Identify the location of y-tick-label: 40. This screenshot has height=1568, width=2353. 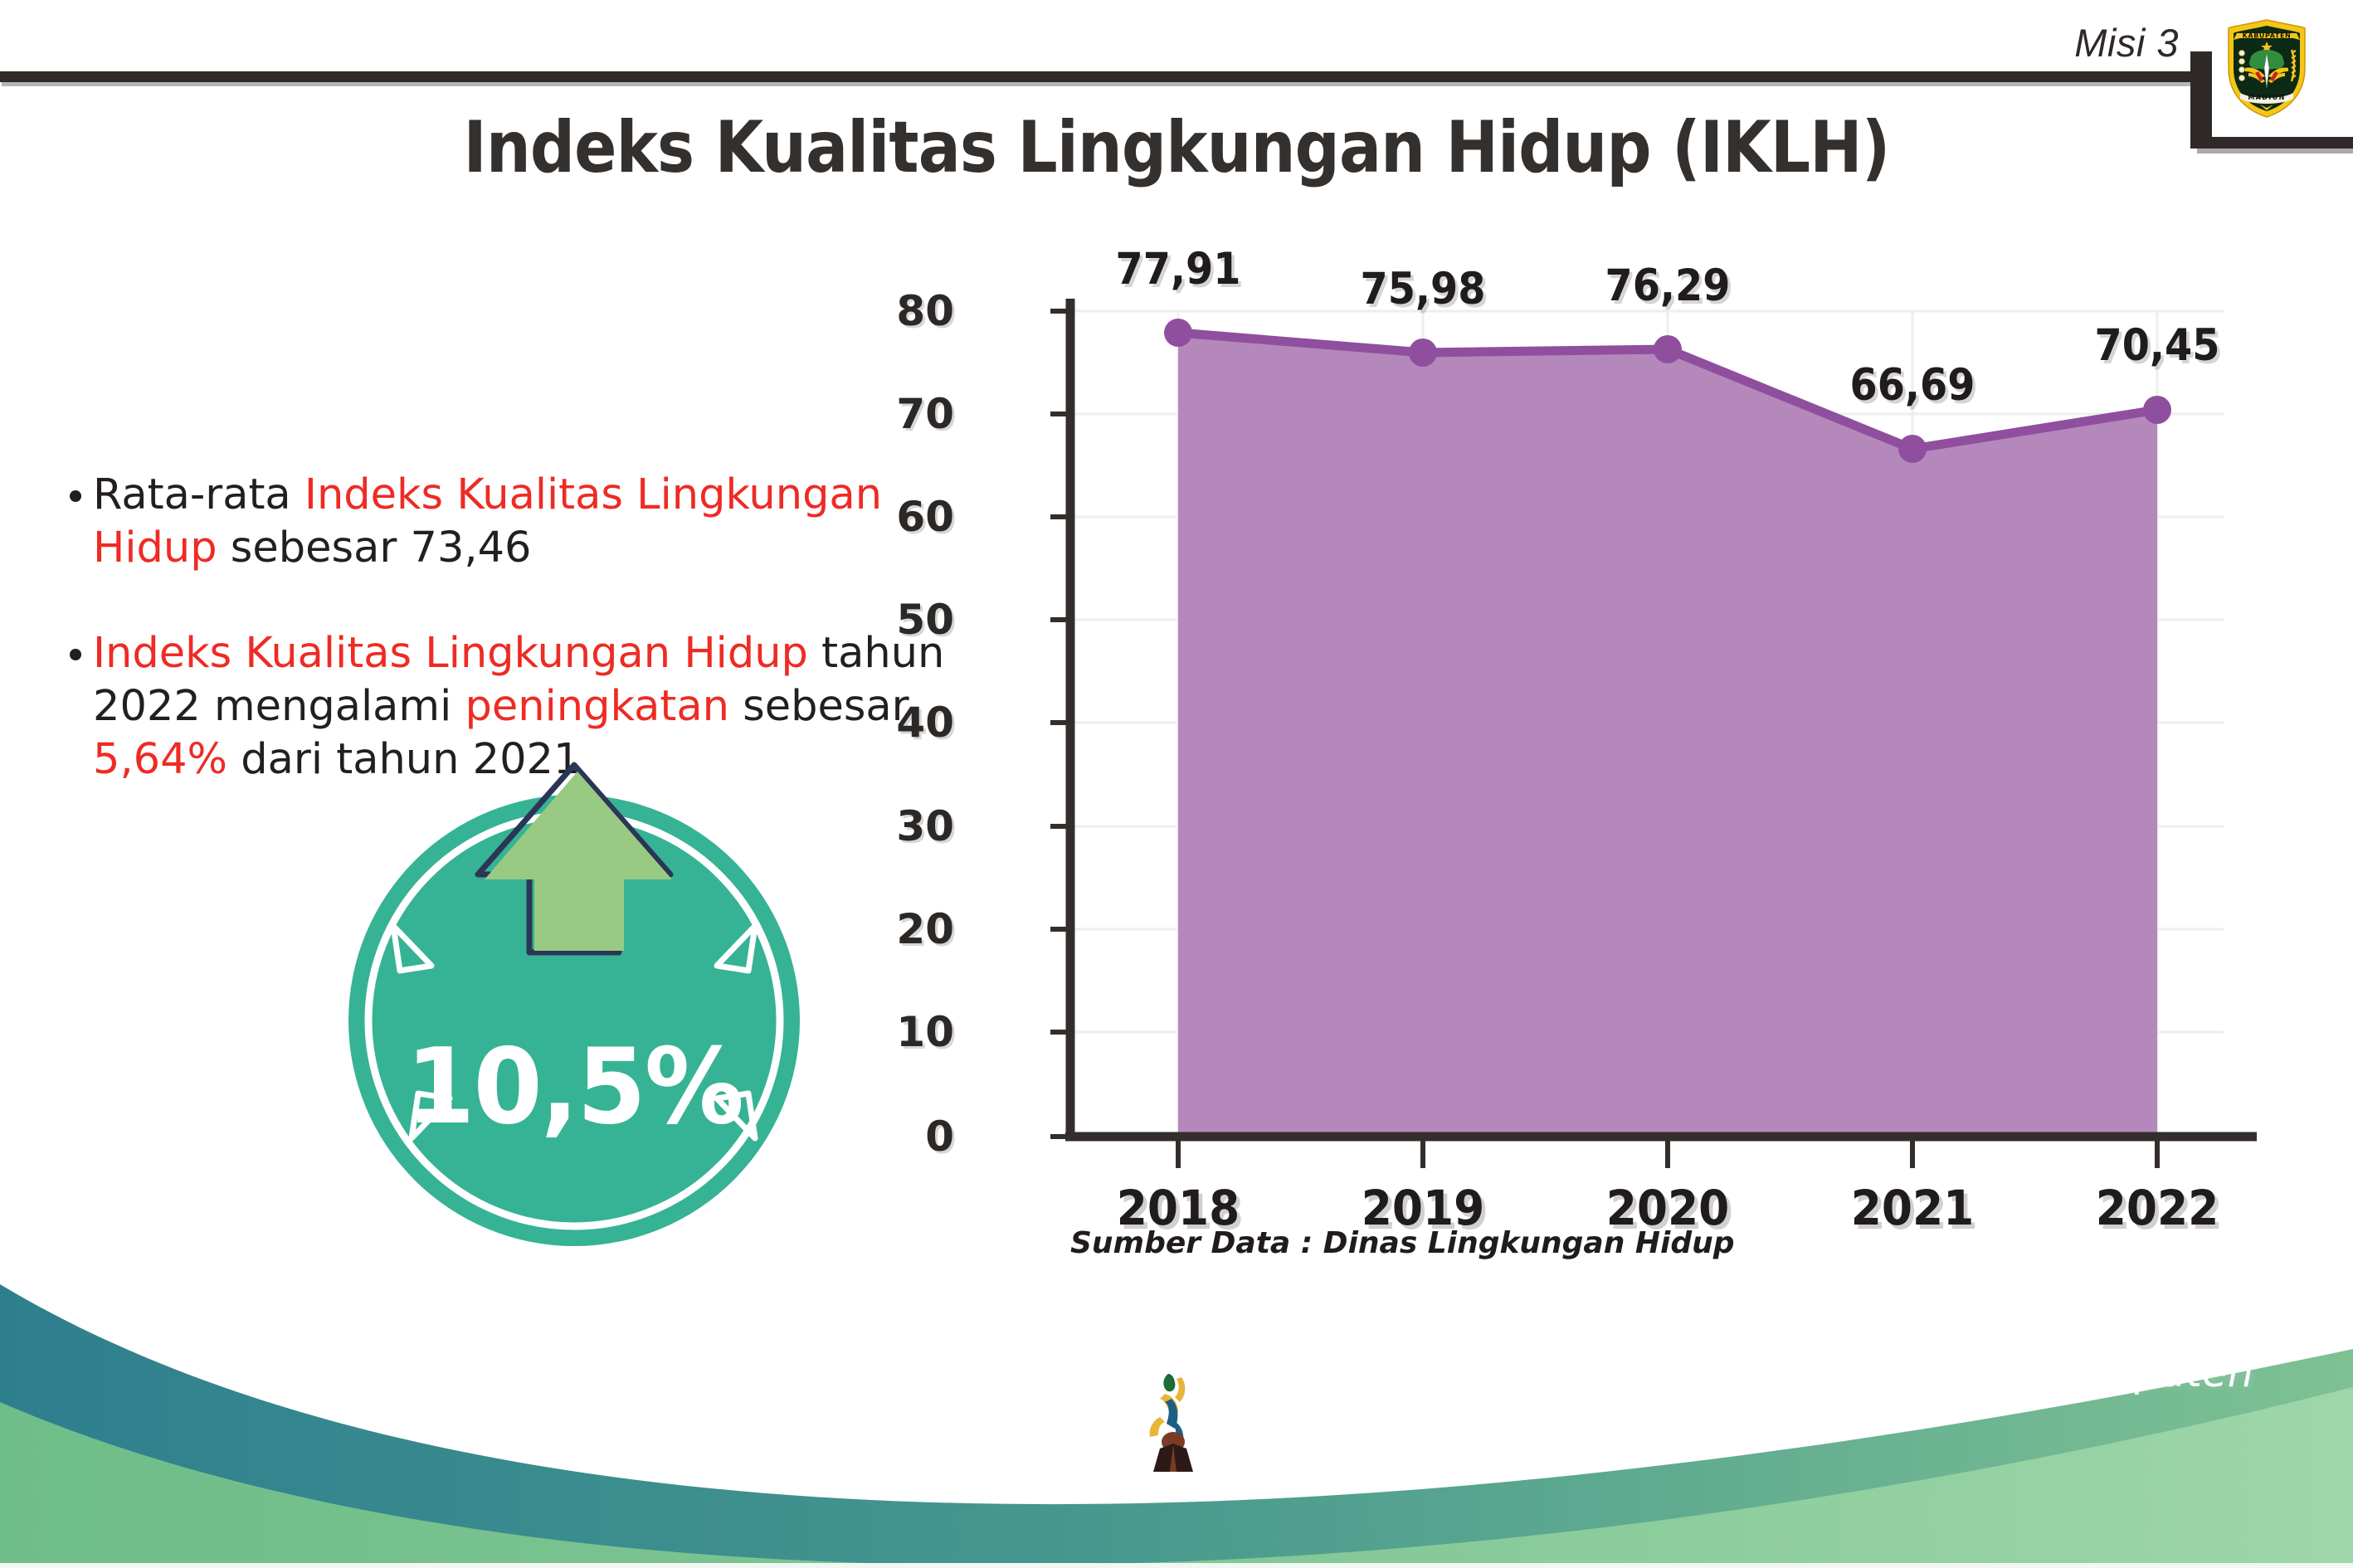
(925, 723).